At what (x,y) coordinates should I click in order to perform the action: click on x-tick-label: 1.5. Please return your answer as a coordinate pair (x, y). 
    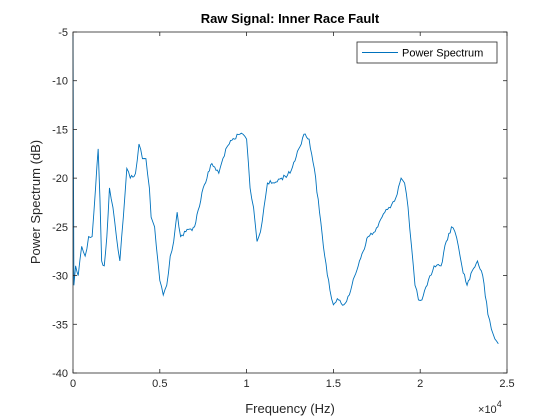
    Looking at the image, I should click on (333, 384).